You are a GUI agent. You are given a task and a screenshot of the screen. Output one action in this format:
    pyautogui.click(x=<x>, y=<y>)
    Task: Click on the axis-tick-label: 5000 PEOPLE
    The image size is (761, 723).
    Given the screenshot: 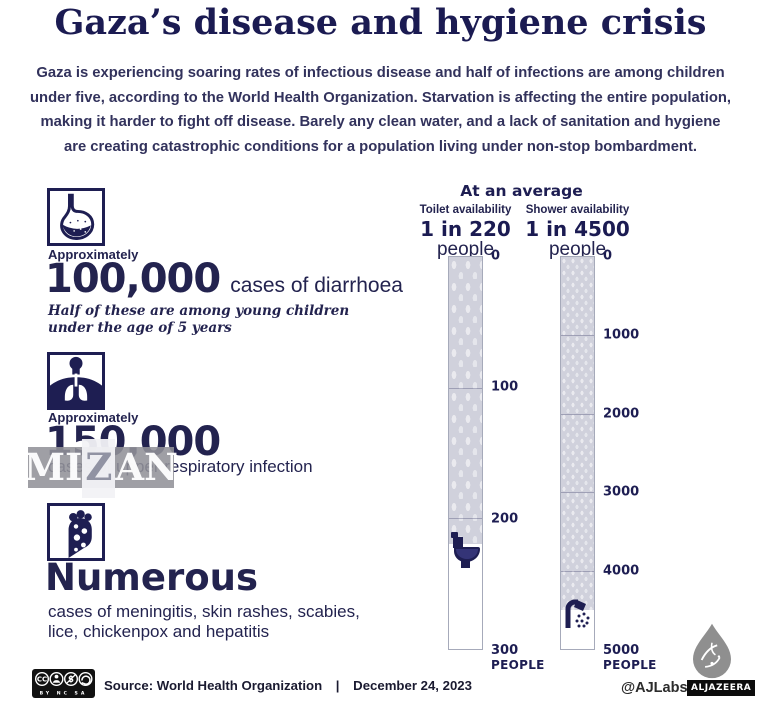 What is the action you would take?
    pyautogui.click(x=630, y=657)
    